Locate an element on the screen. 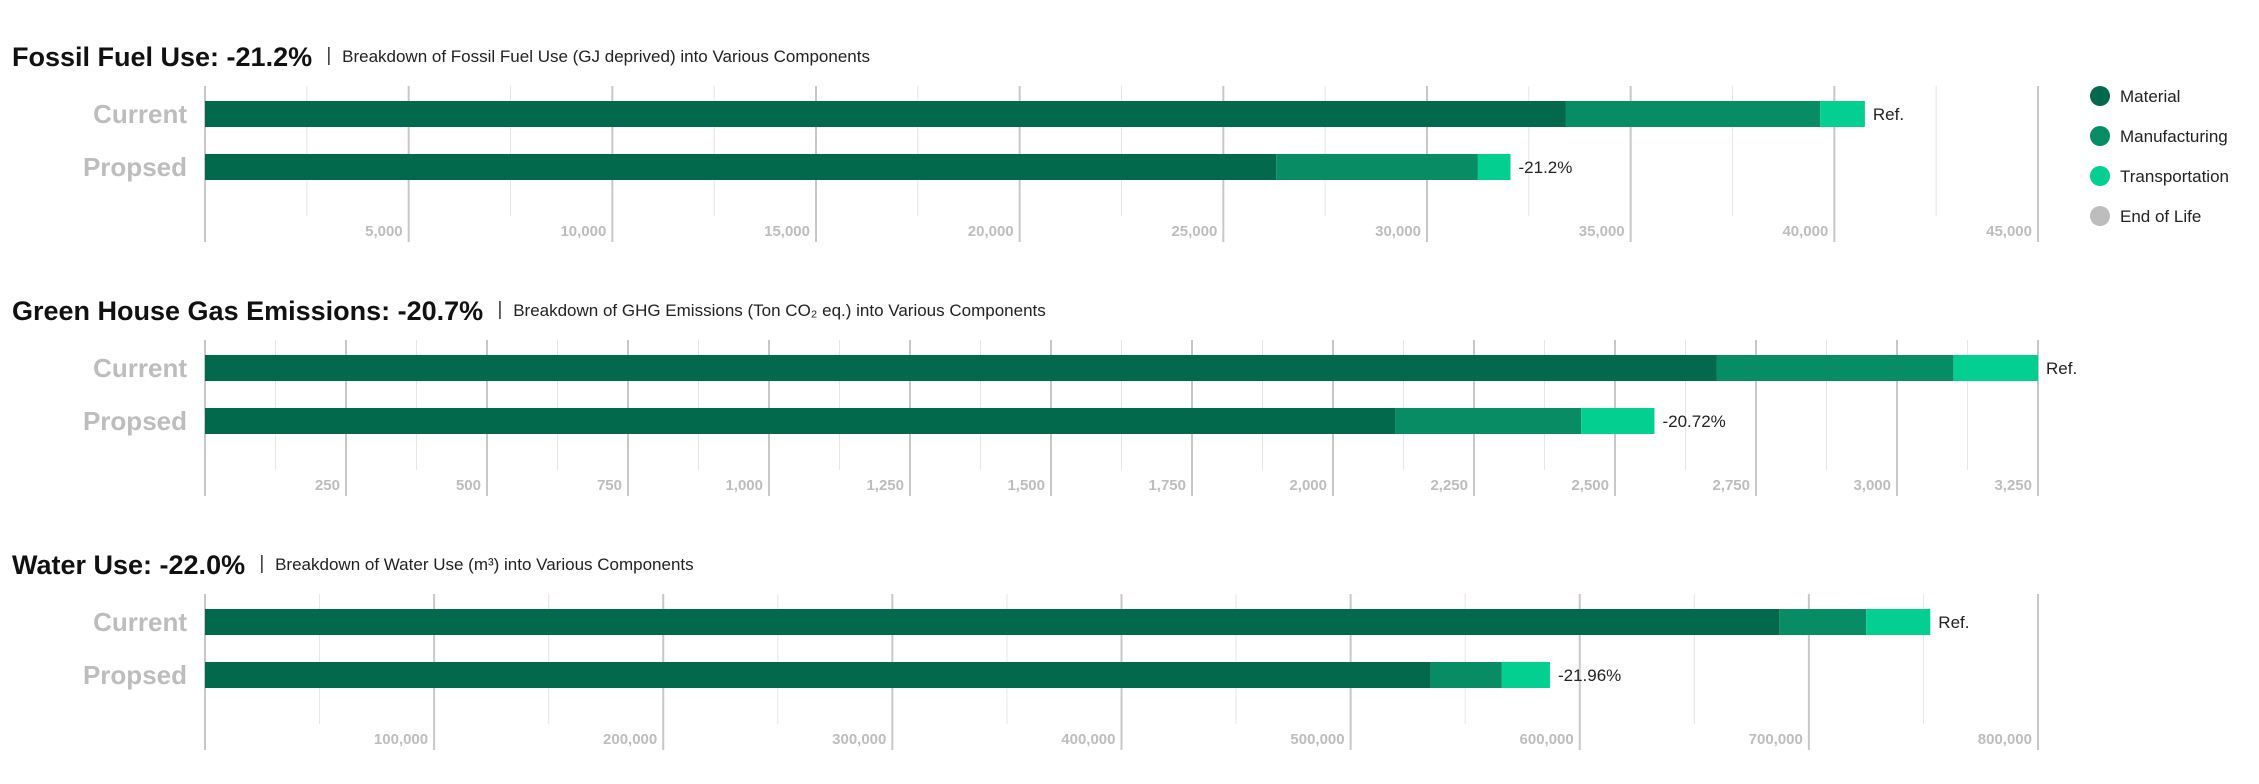 Image resolution: width=2259 pixels, height=784 pixels. tick-label: 1,750 is located at coordinates (1167, 485).